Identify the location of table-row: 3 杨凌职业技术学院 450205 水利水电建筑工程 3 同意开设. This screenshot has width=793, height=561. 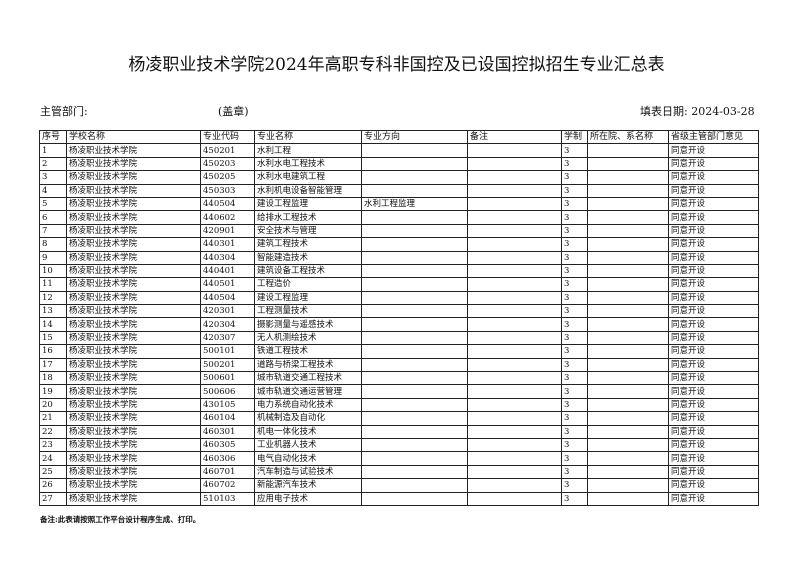
(399, 177).